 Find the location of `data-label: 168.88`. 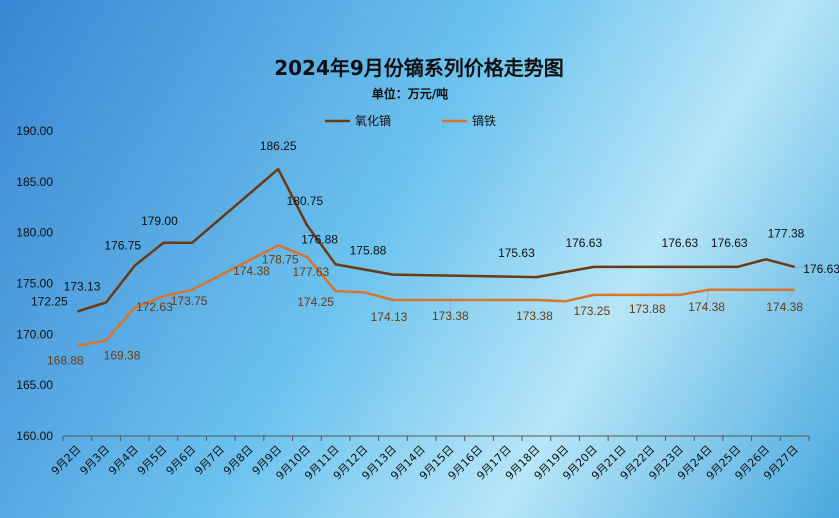

data-label: 168.88 is located at coordinates (65, 361).